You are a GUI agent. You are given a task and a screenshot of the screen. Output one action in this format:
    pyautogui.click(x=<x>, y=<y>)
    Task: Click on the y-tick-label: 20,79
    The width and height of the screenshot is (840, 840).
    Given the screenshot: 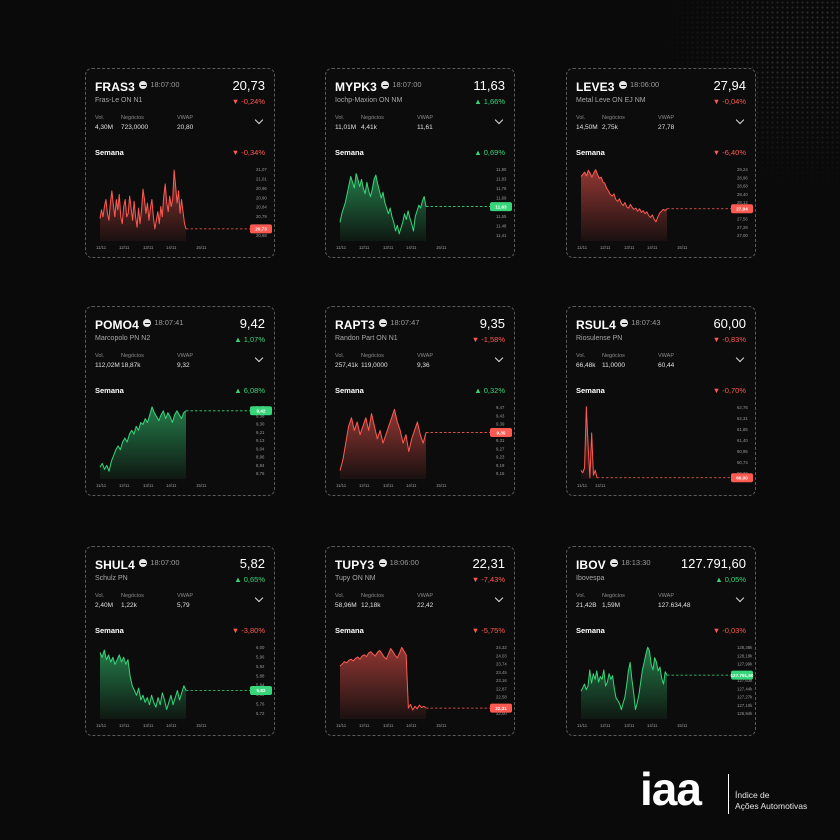 What is the action you would take?
    pyautogui.click(x=261, y=216)
    